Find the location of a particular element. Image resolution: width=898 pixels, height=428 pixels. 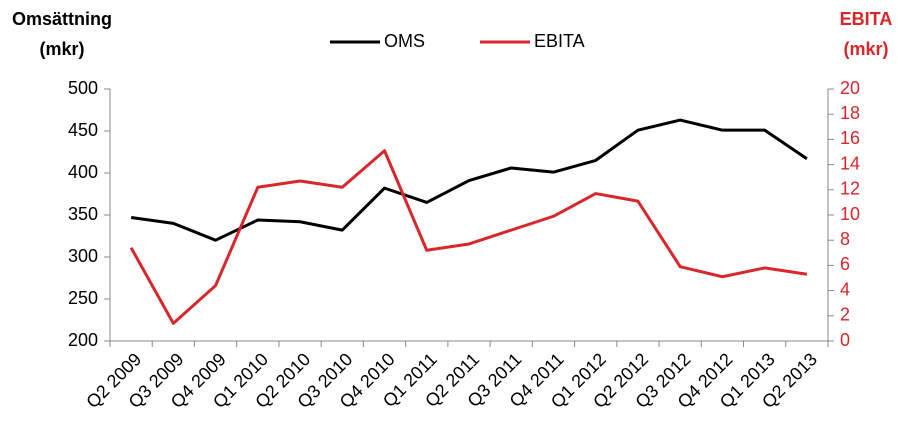

y2-axis-title: EBITA is located at coordinates (866, 19).